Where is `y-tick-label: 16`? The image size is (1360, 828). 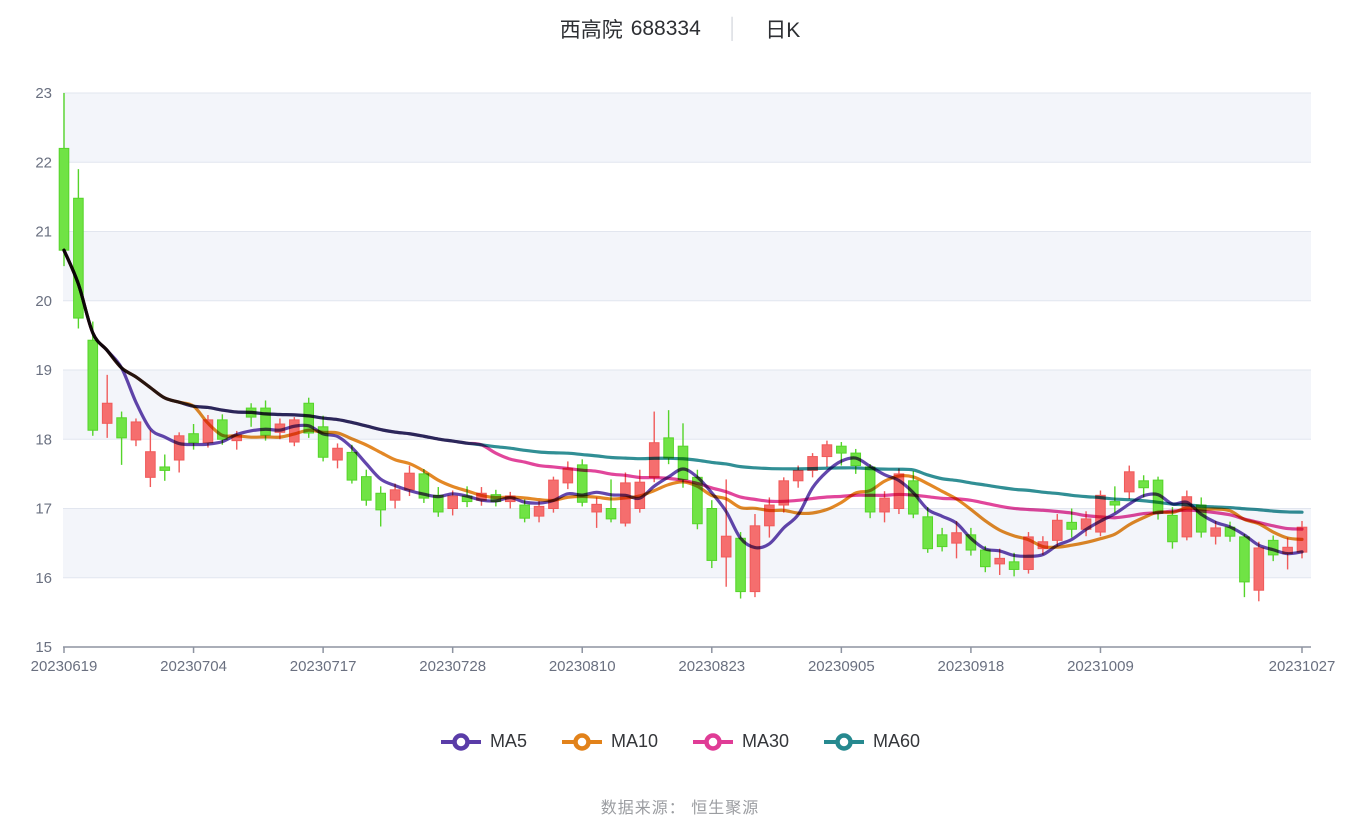 y-tick-label: 16 is located at coordinates (43, 578).